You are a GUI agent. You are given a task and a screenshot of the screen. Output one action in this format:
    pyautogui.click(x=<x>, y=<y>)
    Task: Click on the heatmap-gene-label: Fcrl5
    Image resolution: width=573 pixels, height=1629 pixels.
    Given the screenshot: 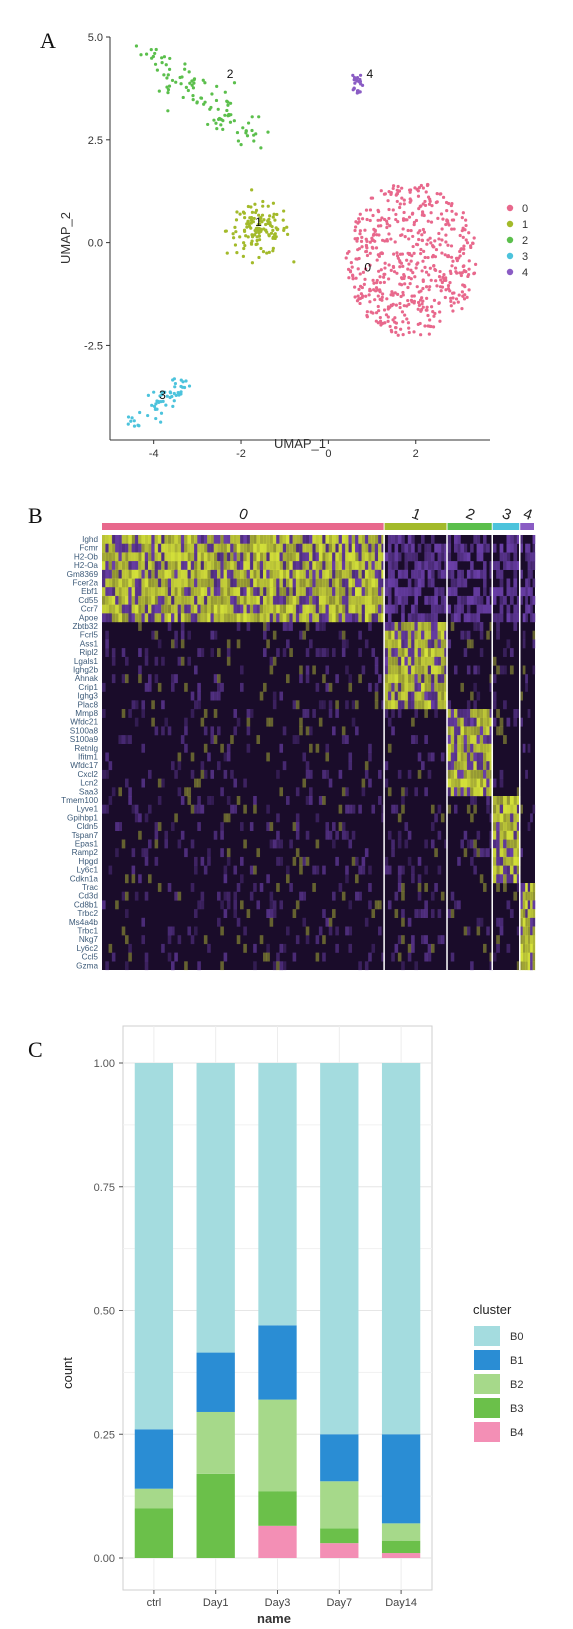 What is the action you would take?
    pyautogui.click(x=89, y=635)
    